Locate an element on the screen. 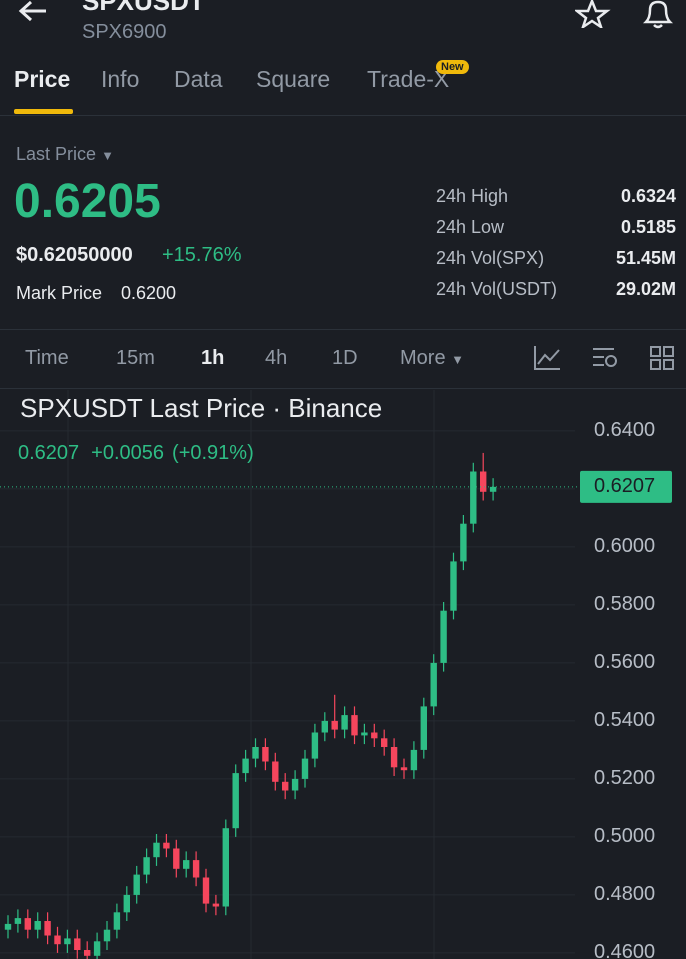 The image size is (686, 959). price-tag-label: 0.6207 is located at coordinates (624, 486).